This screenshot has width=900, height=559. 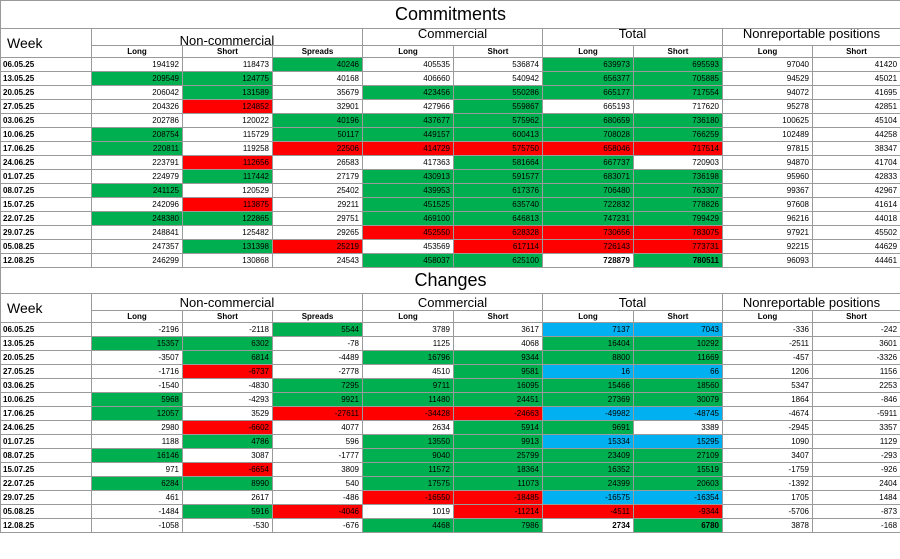 I want to click on value-cell: 248380, so click(x=137, y=218).